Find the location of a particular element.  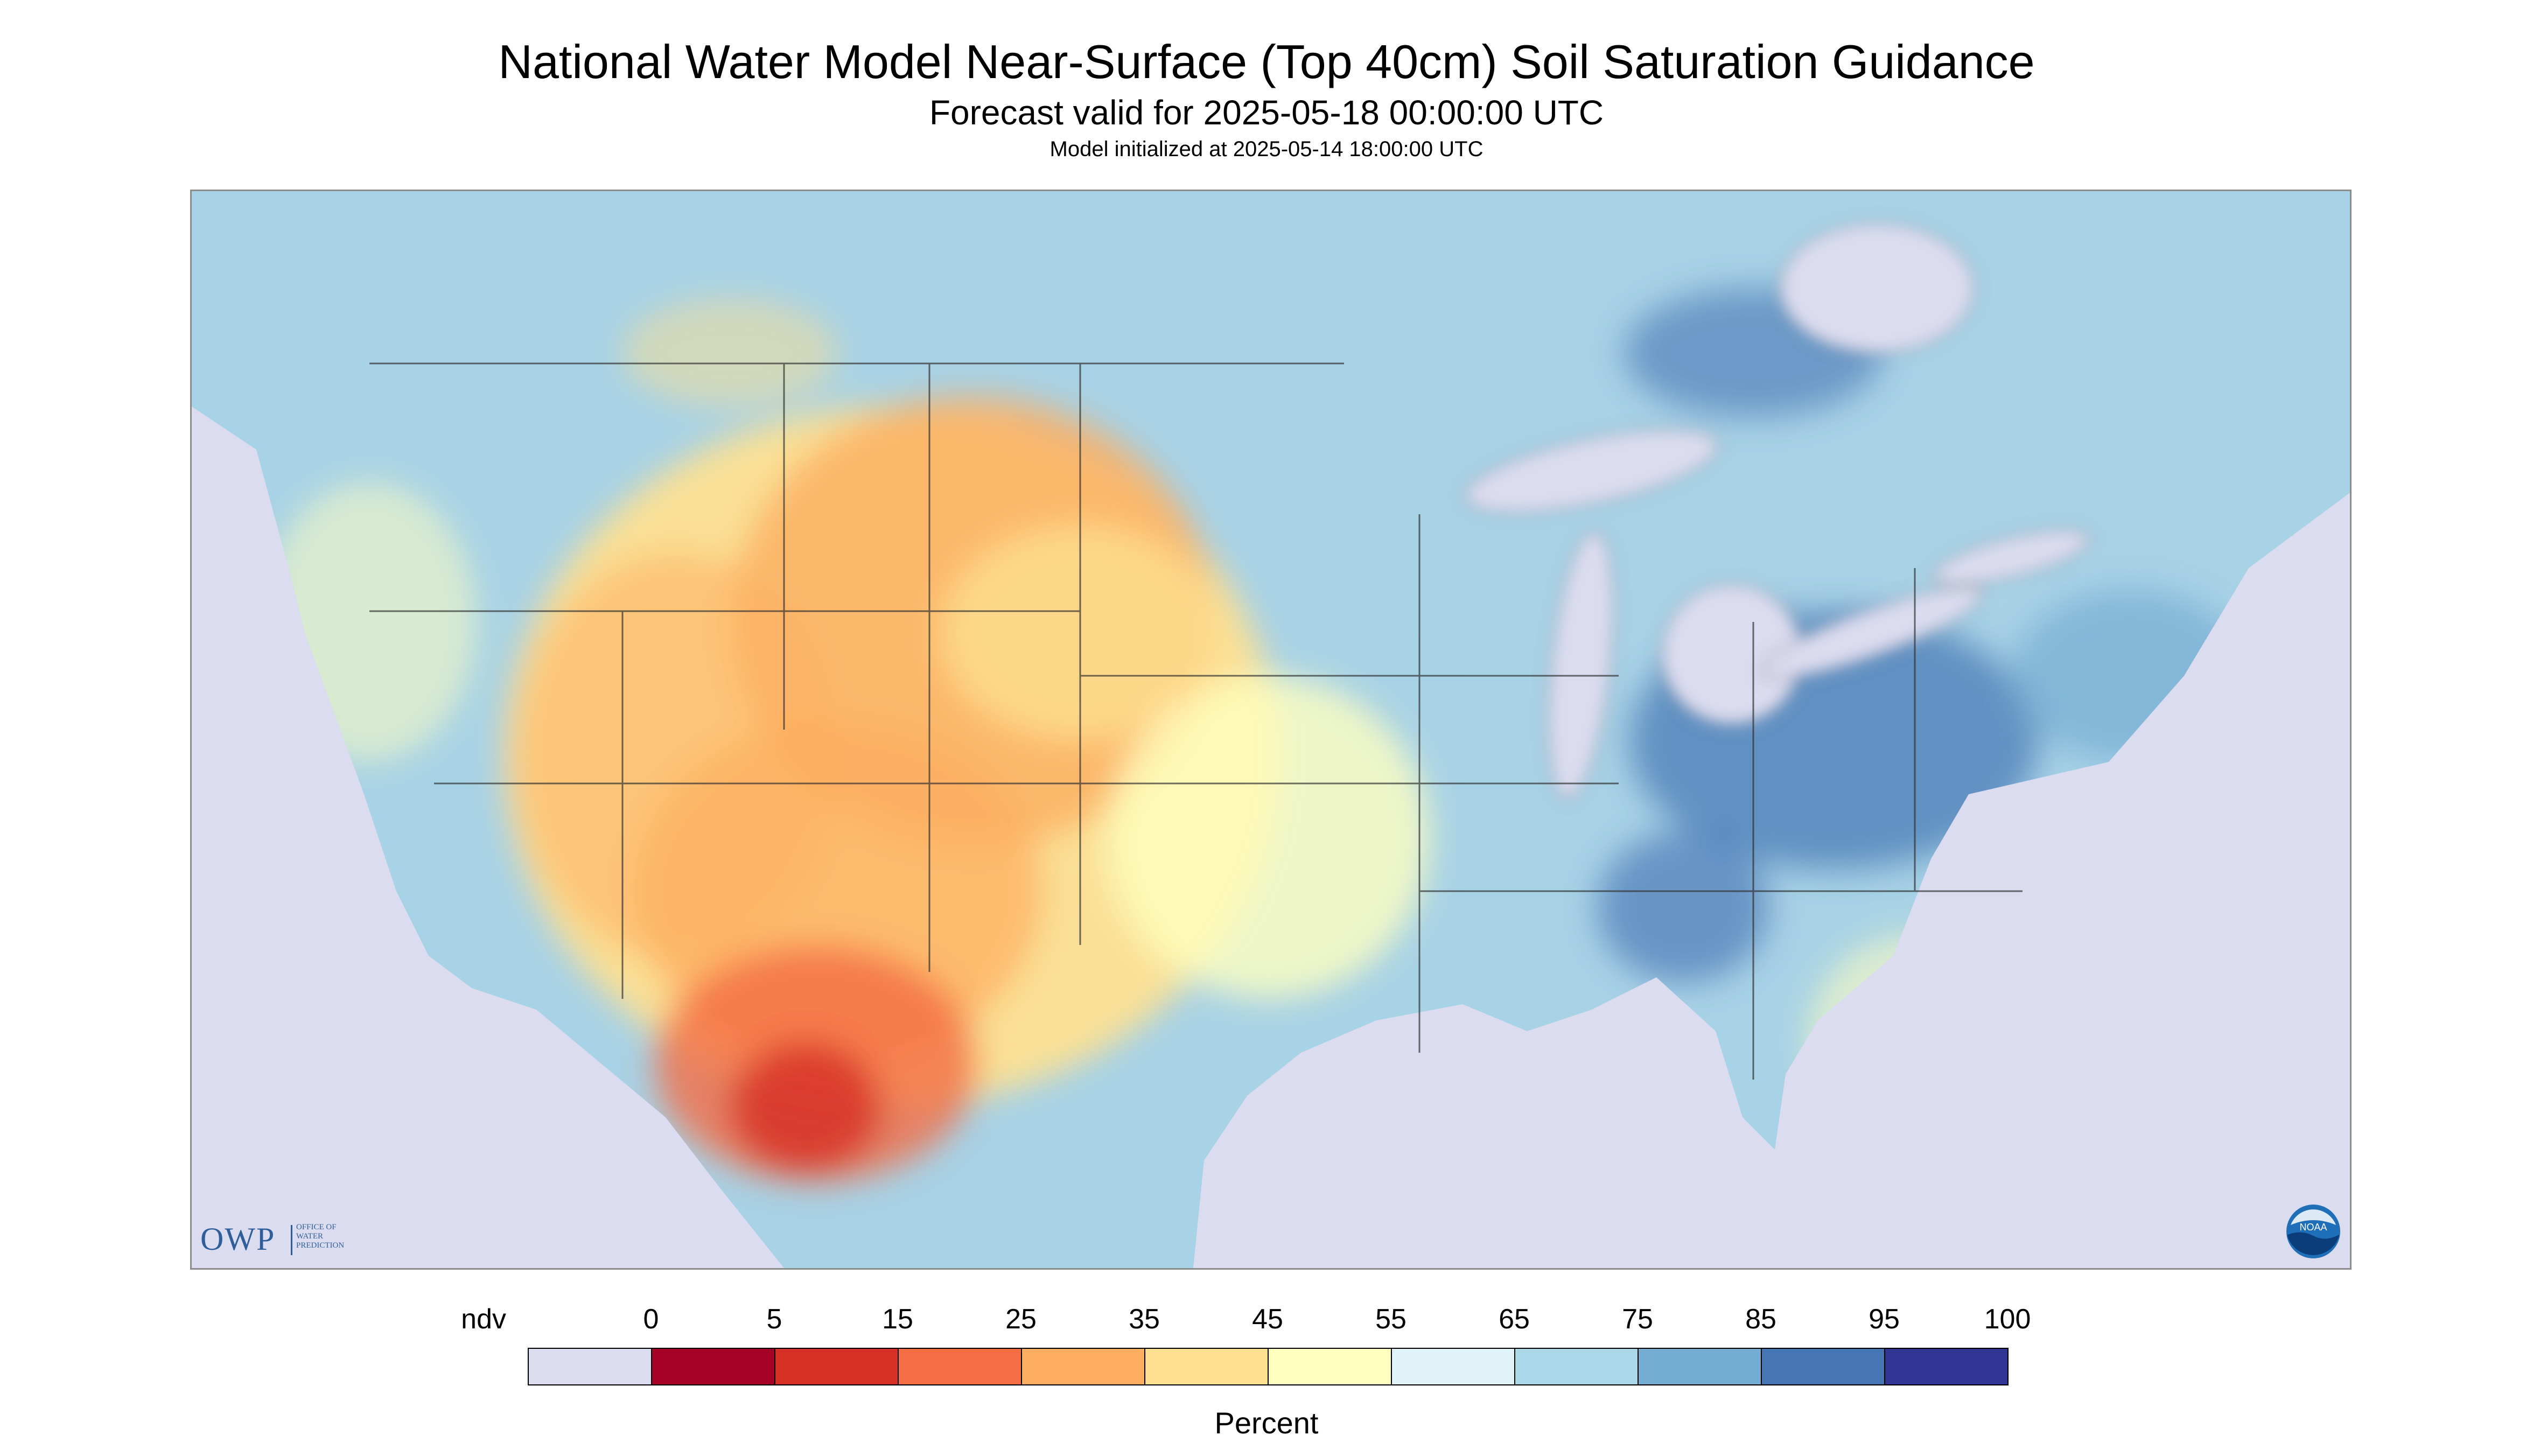

noaa-logo-icon: NOAA is located at coordinates (2313, 1231).